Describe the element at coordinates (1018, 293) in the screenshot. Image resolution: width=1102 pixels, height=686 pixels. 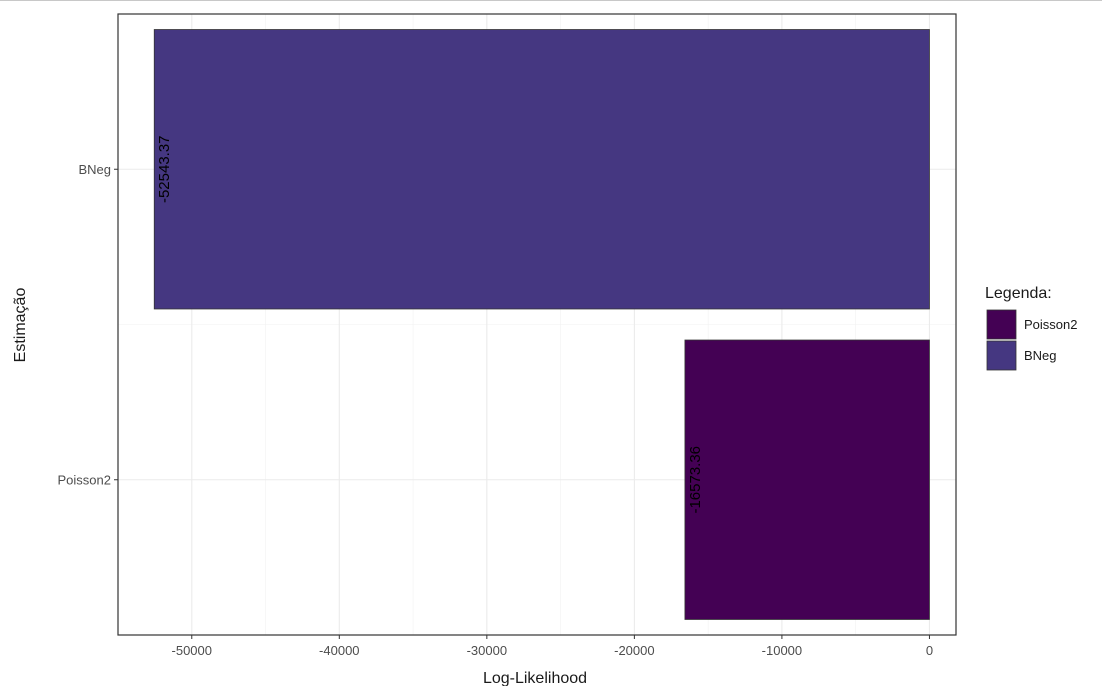
I see `legend-title: Legenda:` at that location.